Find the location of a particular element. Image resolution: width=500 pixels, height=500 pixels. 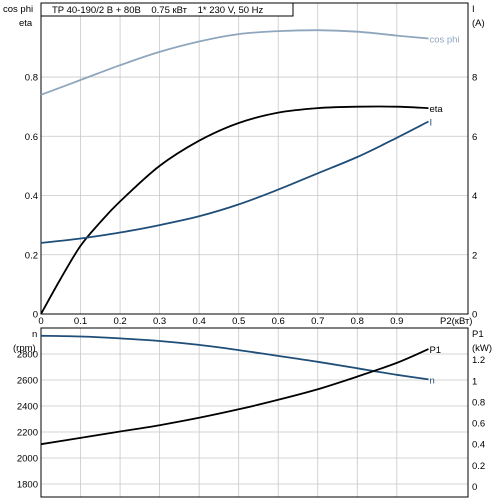

x-axis-label: P2(кВт) is located at coordinates (456, 321).